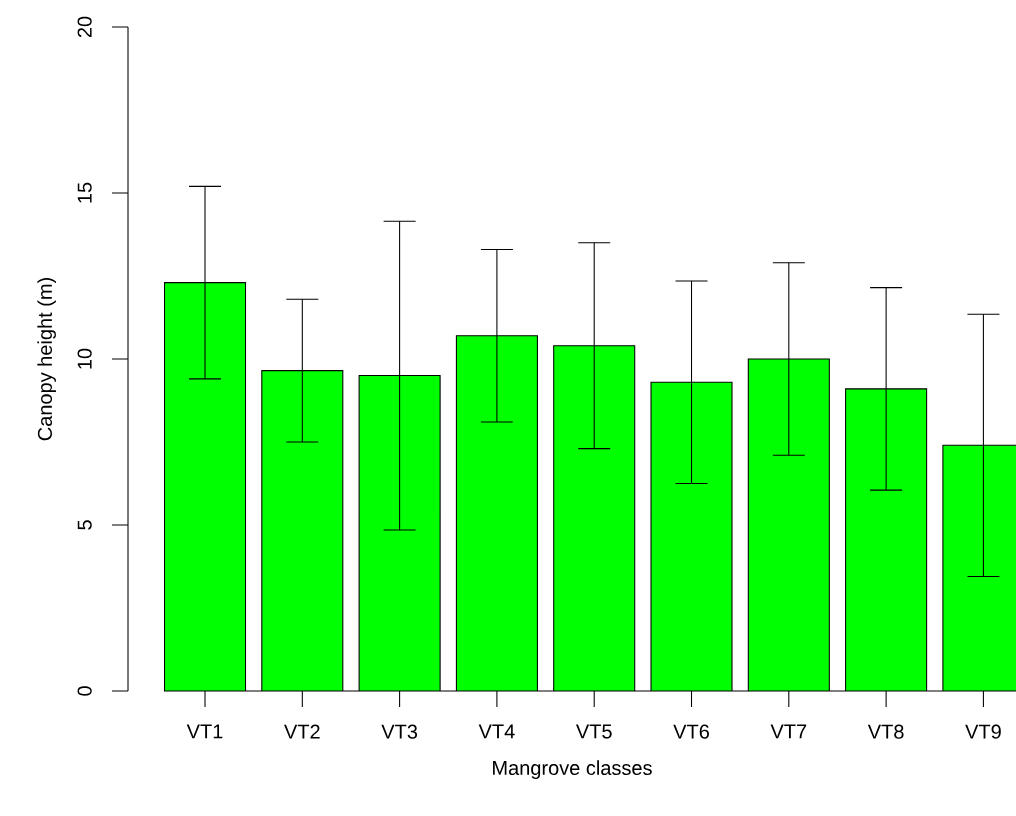  I want to click on x-tick-label: VT7, so click(788, 731).